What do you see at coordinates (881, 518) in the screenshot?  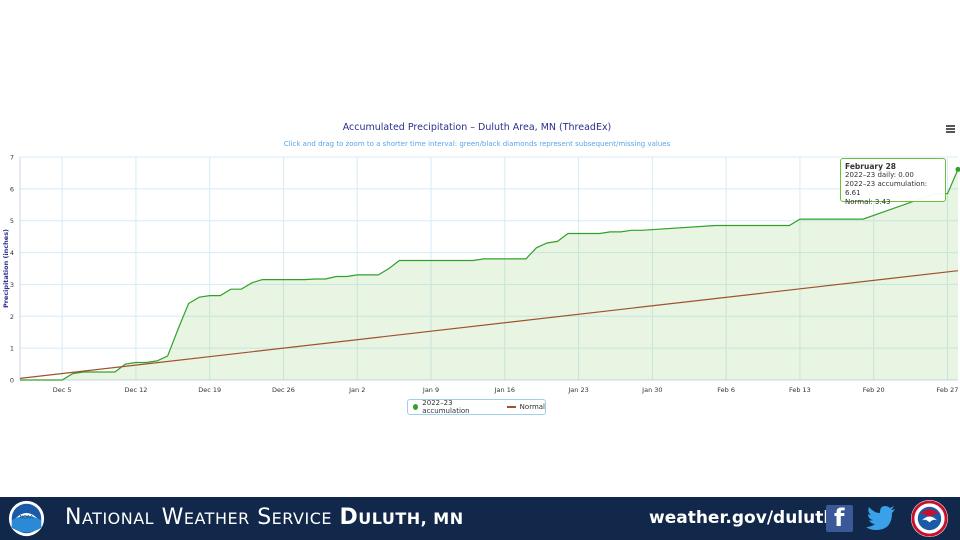 I see `twitter-icon` at bounding box center [881, 518].